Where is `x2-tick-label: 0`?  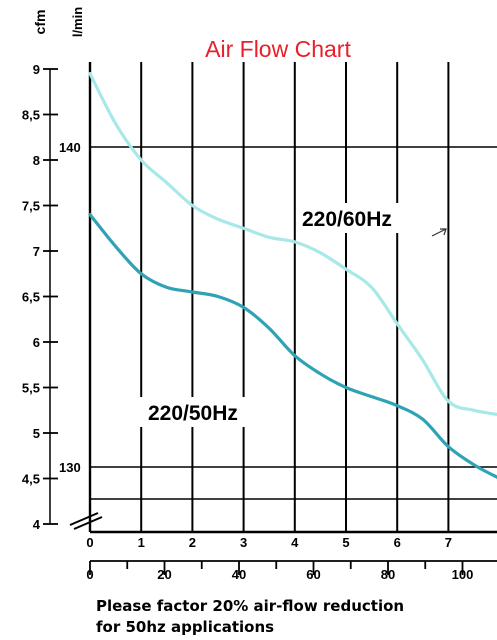 x2-tick-label: 0 is located at coordinates (89, 574).